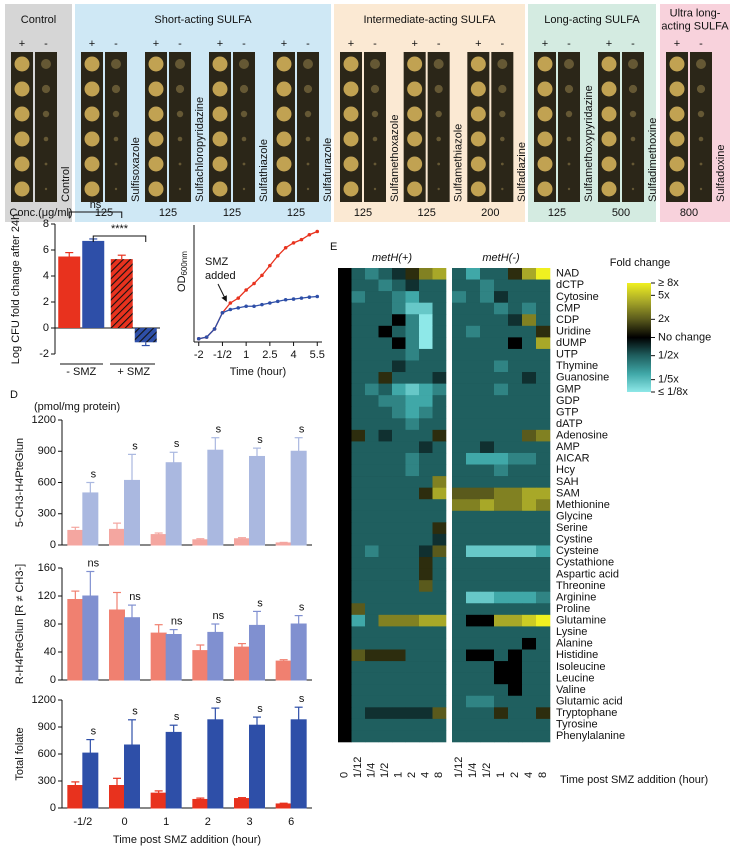 The width and height of the screenshot is (736, 849). What do you see at coordinates (96, 205) in the screenshot?
I see `sig-label: ns` at bounding box center [96, 205].